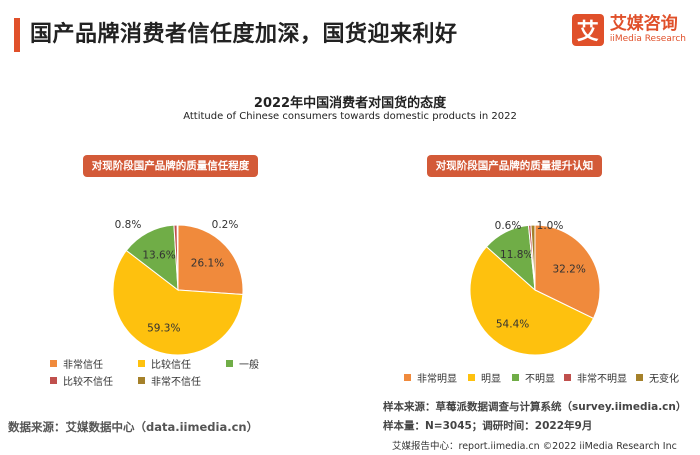 The width and height of the screenshot is (700, 455). I want to click on legend-item: 一般, so click(242, 363).